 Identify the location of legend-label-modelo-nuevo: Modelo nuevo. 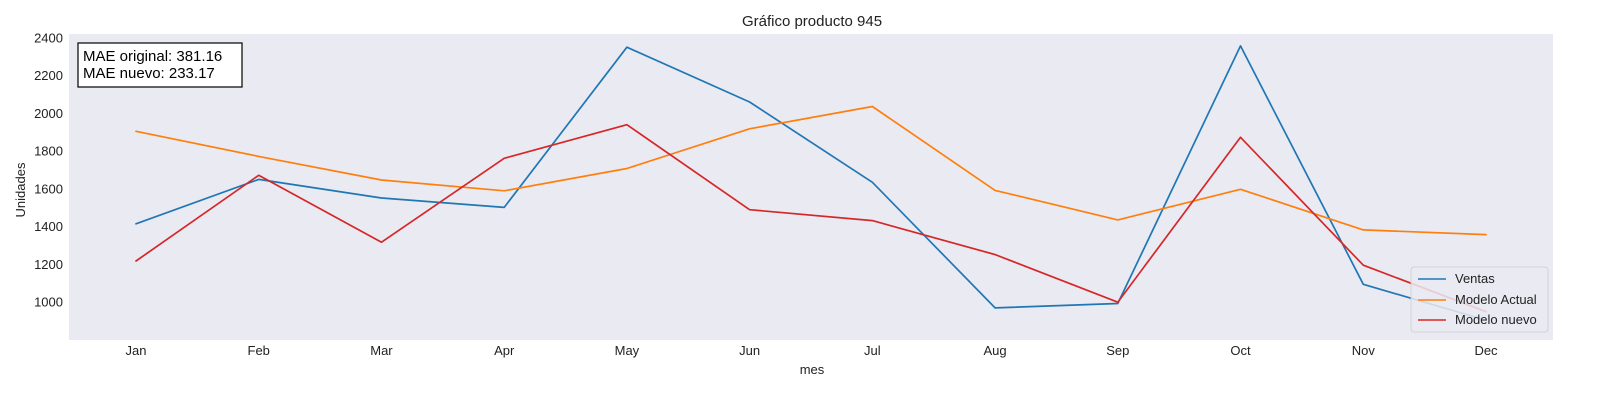
(1496, 319).